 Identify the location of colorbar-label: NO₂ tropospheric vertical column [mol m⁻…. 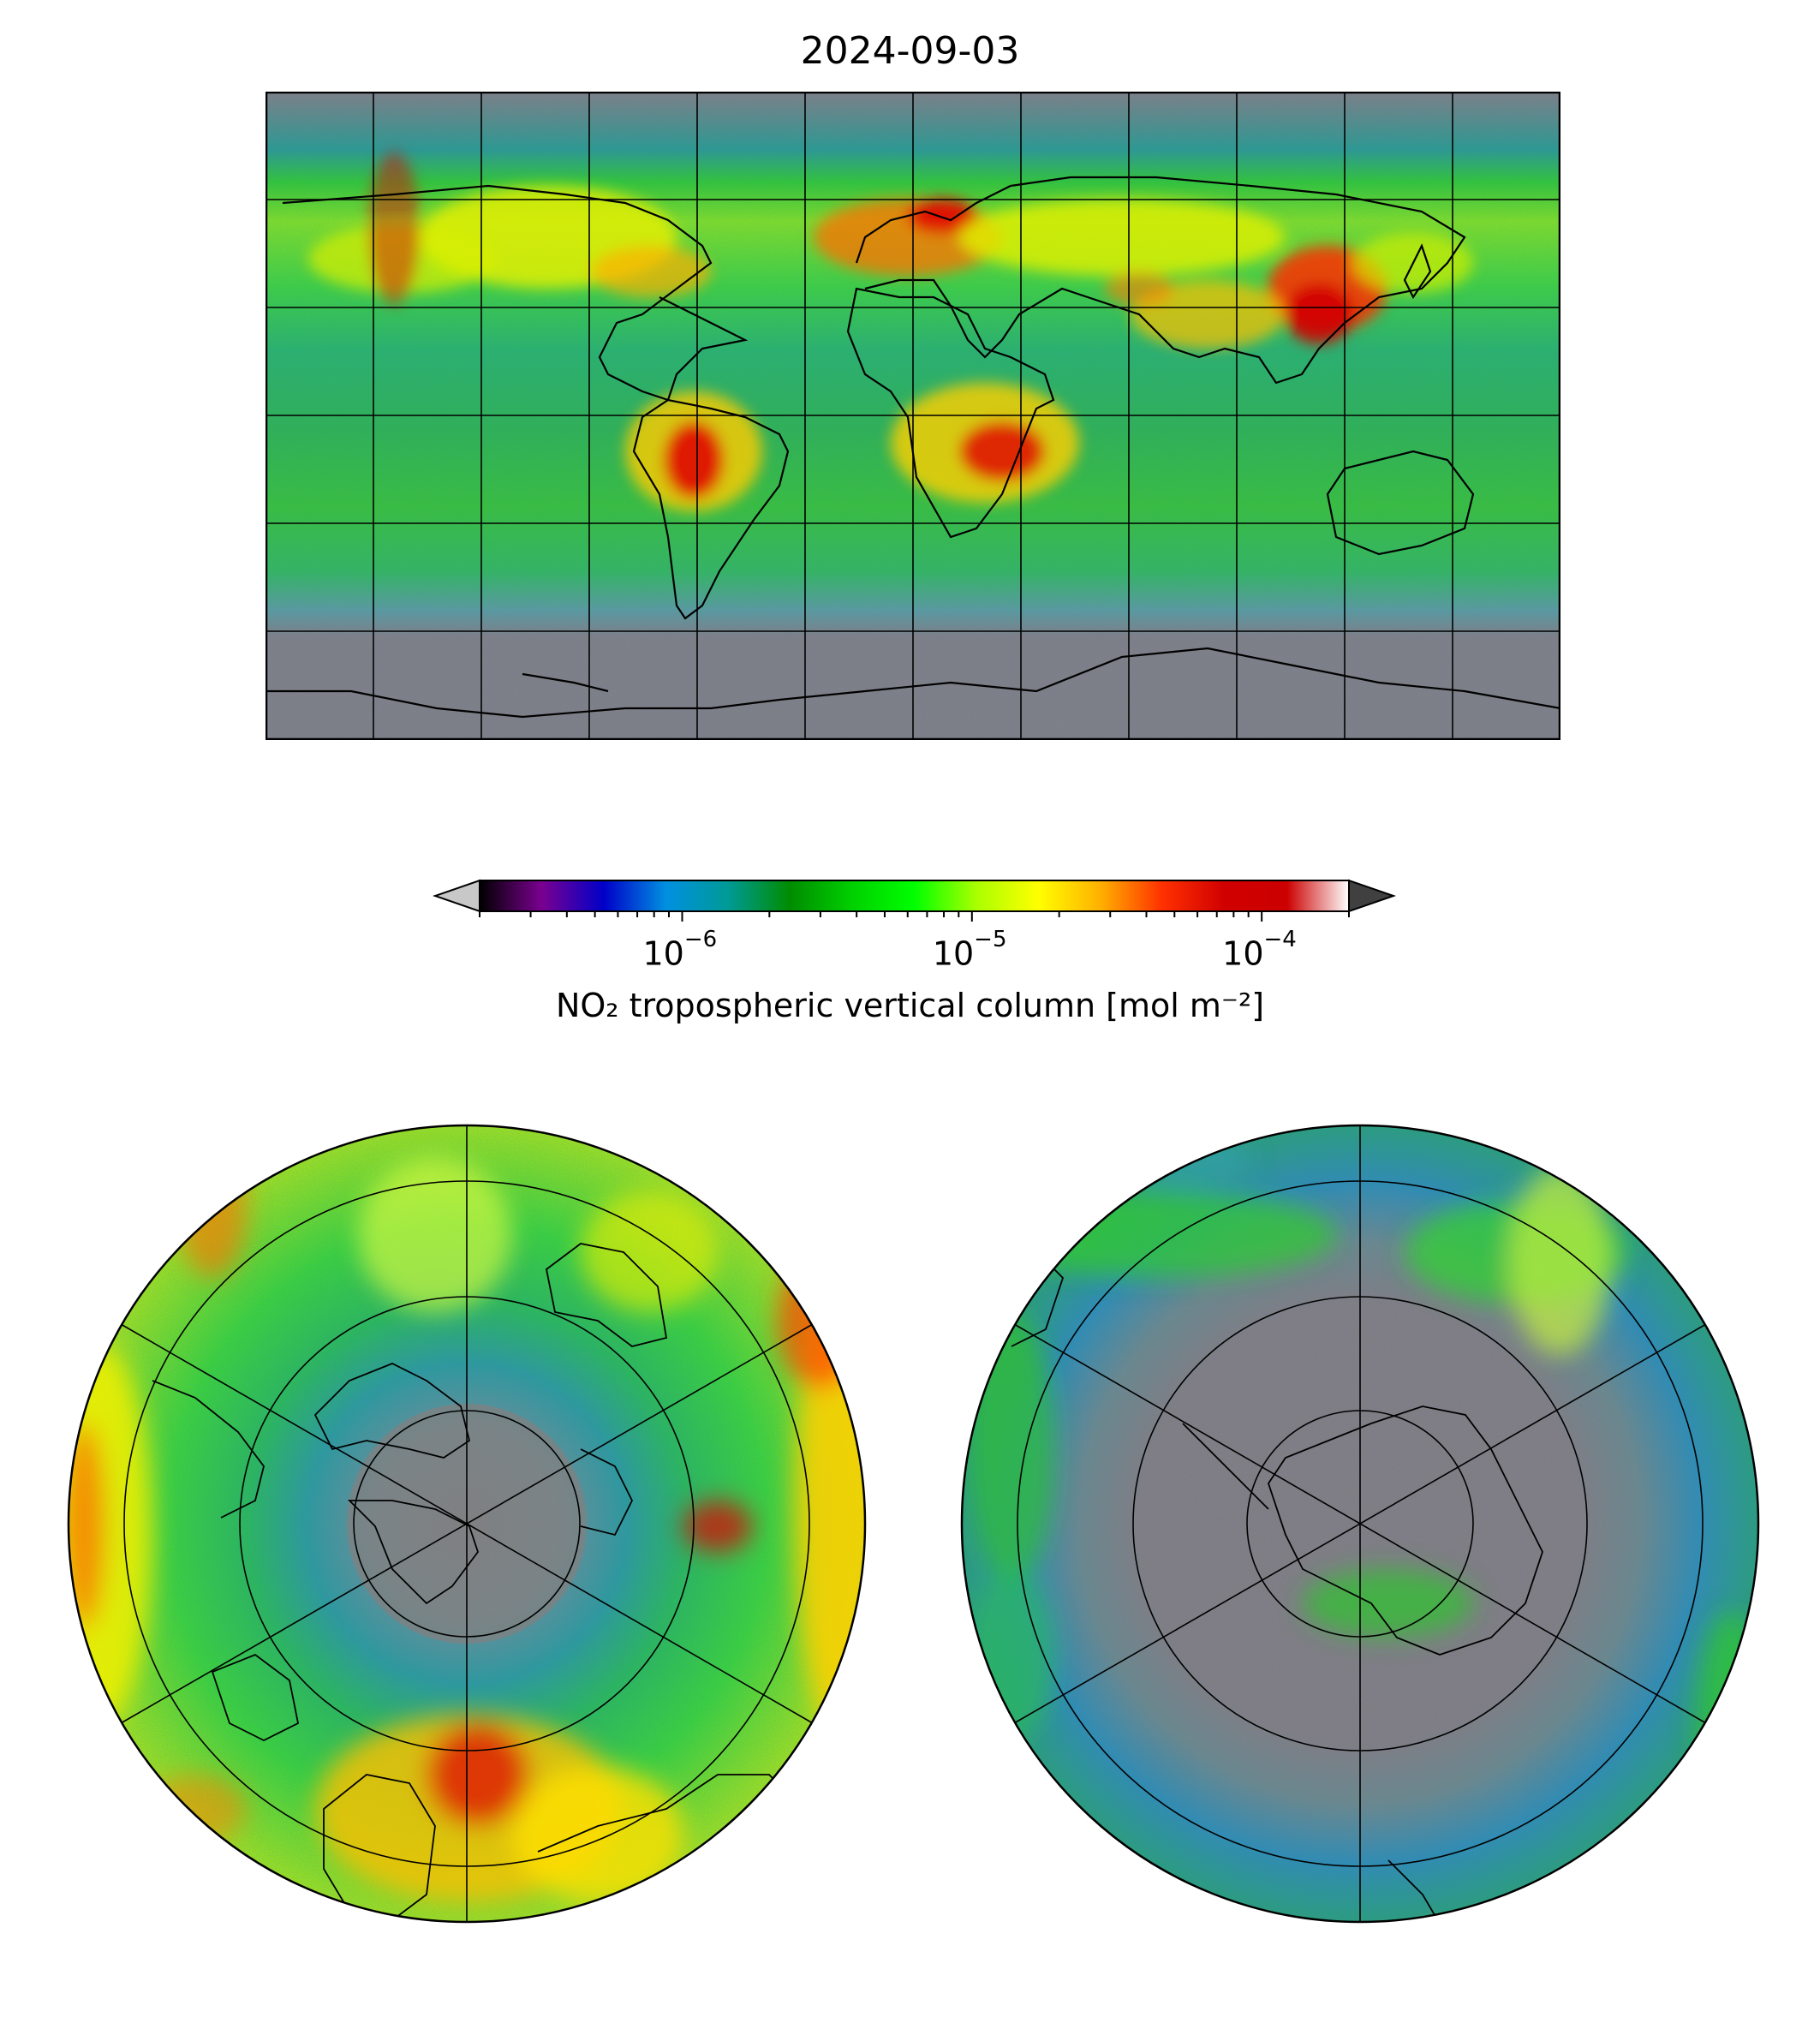
(910, 1005).